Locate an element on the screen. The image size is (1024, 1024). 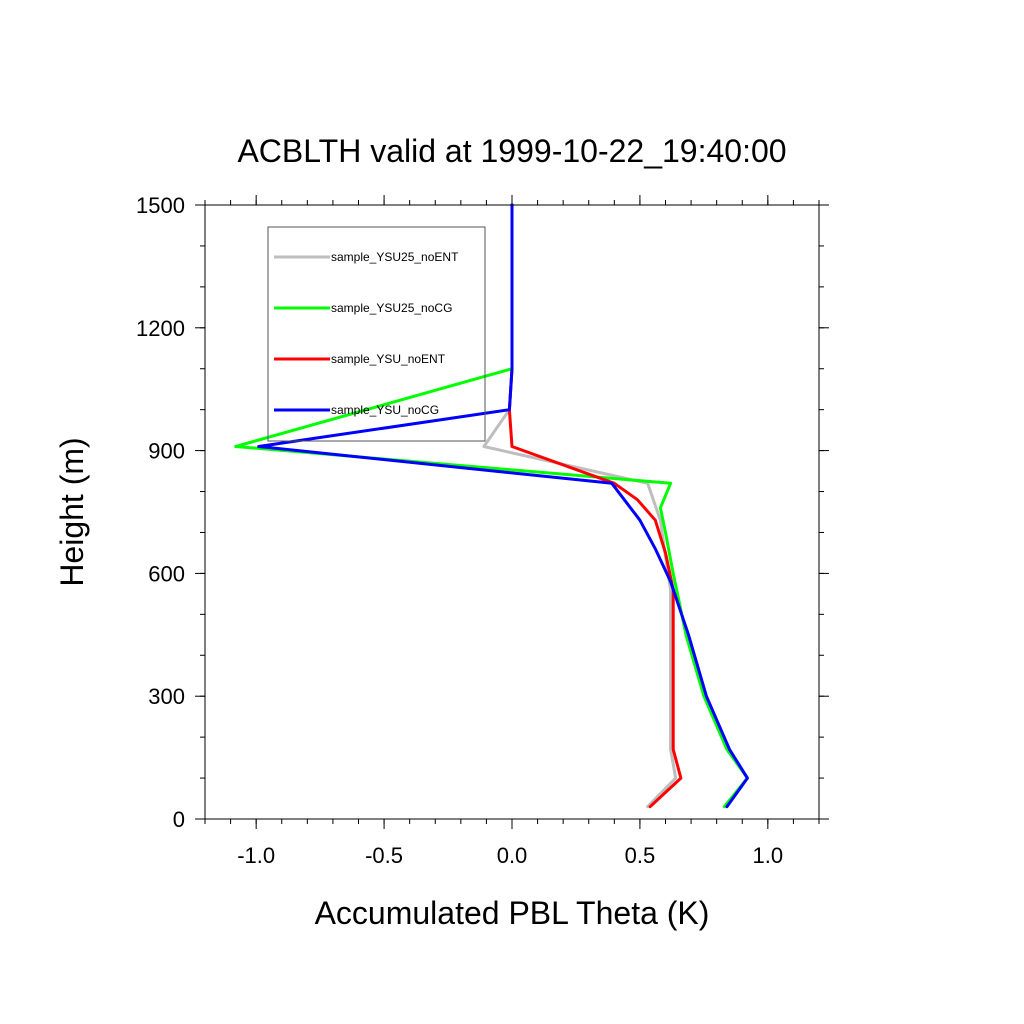
x-tick-label: -0.5 is located at coordinates (384, 855).